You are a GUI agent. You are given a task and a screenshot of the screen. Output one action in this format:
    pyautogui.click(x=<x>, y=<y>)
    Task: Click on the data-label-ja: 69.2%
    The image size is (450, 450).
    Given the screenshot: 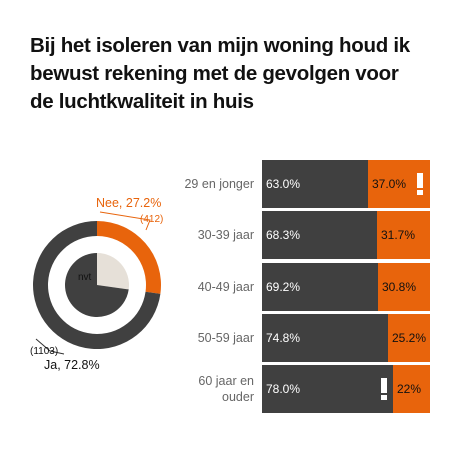 What is the action you would take?
    pyautogui.click(x=283, y=287)
    